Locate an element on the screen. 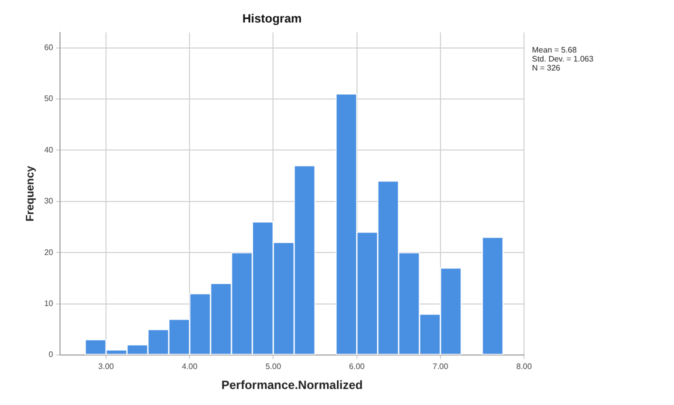  y-tick-label: 50 is located at coordinates (49, 99).